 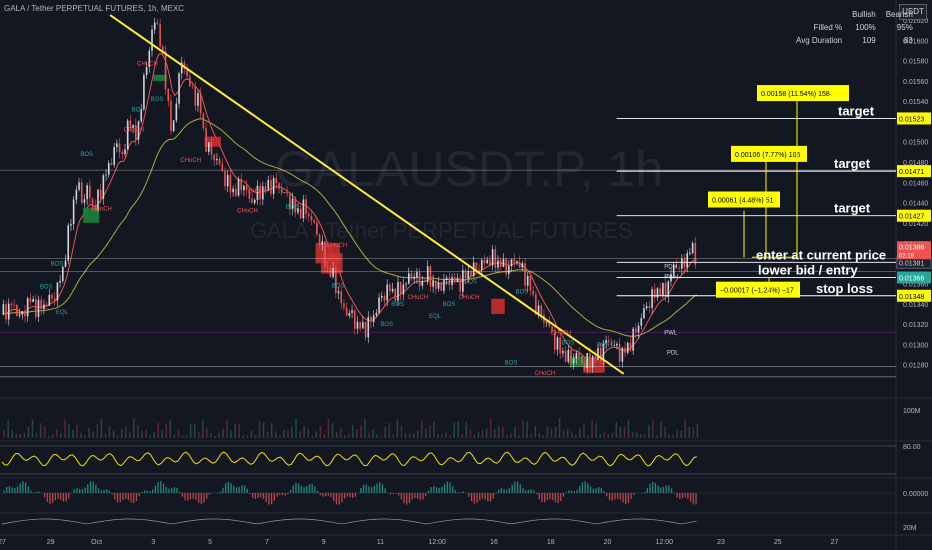 I want to click on macd-axis-label: 0.00000, so click(x=915, y=494).